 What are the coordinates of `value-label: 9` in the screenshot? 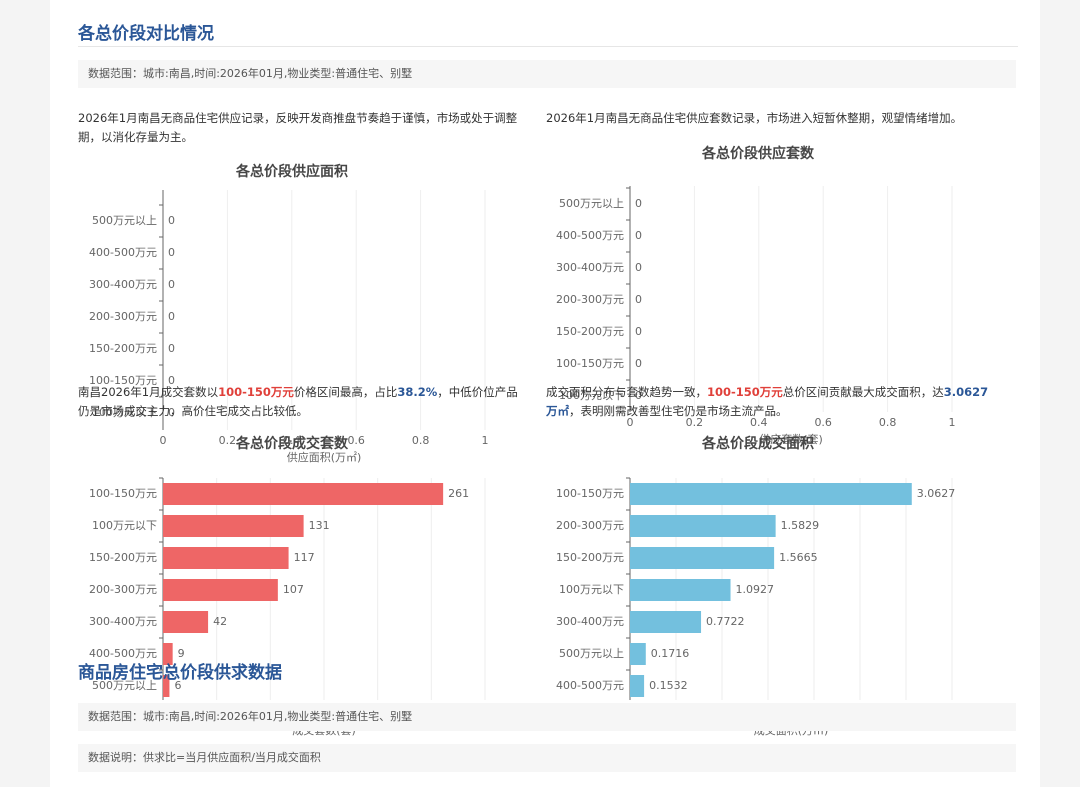 It's located at (181, 653).